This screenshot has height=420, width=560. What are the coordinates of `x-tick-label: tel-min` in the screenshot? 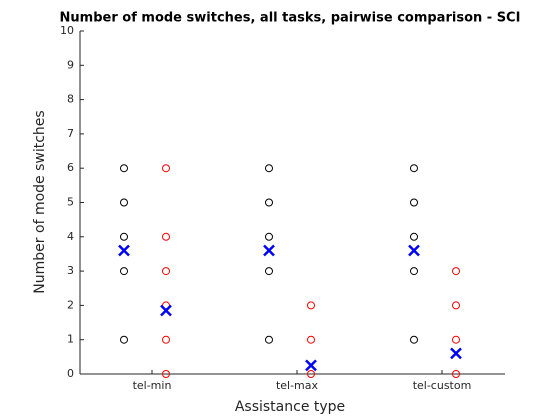 It's located at (152, 385).